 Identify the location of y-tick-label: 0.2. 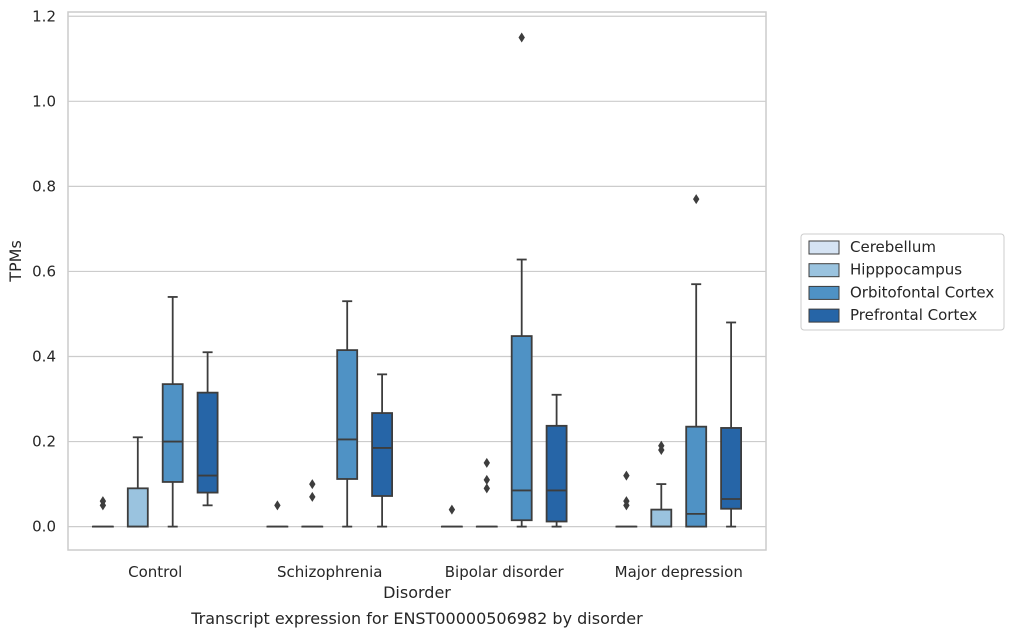
(44, 442).